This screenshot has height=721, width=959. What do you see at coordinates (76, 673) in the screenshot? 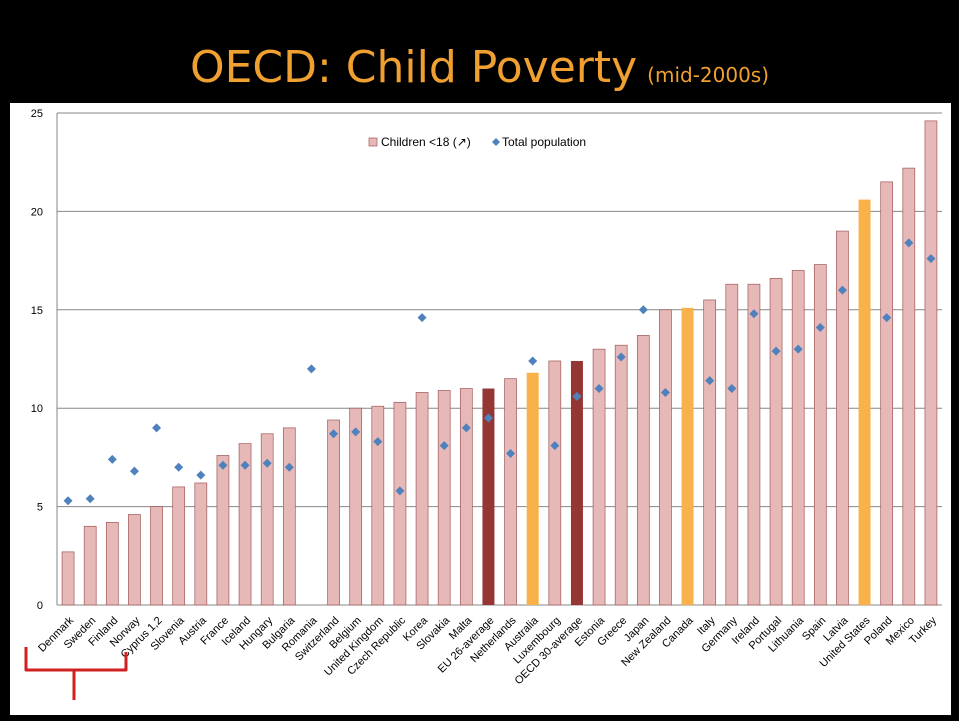
I see `nordic-brace` at bounding box center [76, 673].